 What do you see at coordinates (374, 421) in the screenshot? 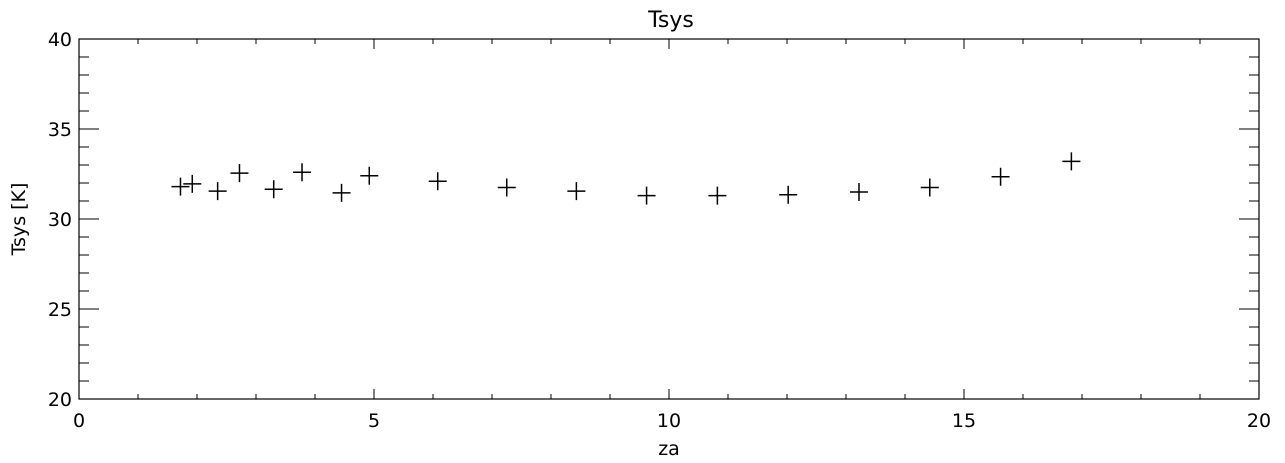
I see `x-tick-label: 5` at bounding box center [374, 421].